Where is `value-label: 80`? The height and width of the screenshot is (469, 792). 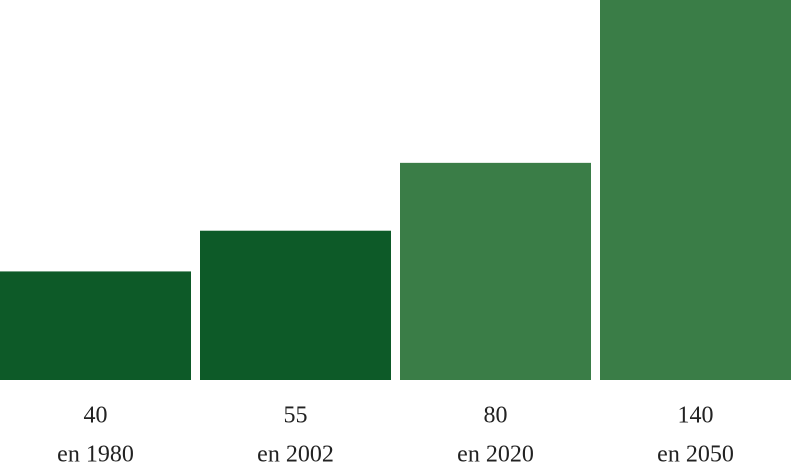
value-label: 80 is located at coordinates (496, 416).